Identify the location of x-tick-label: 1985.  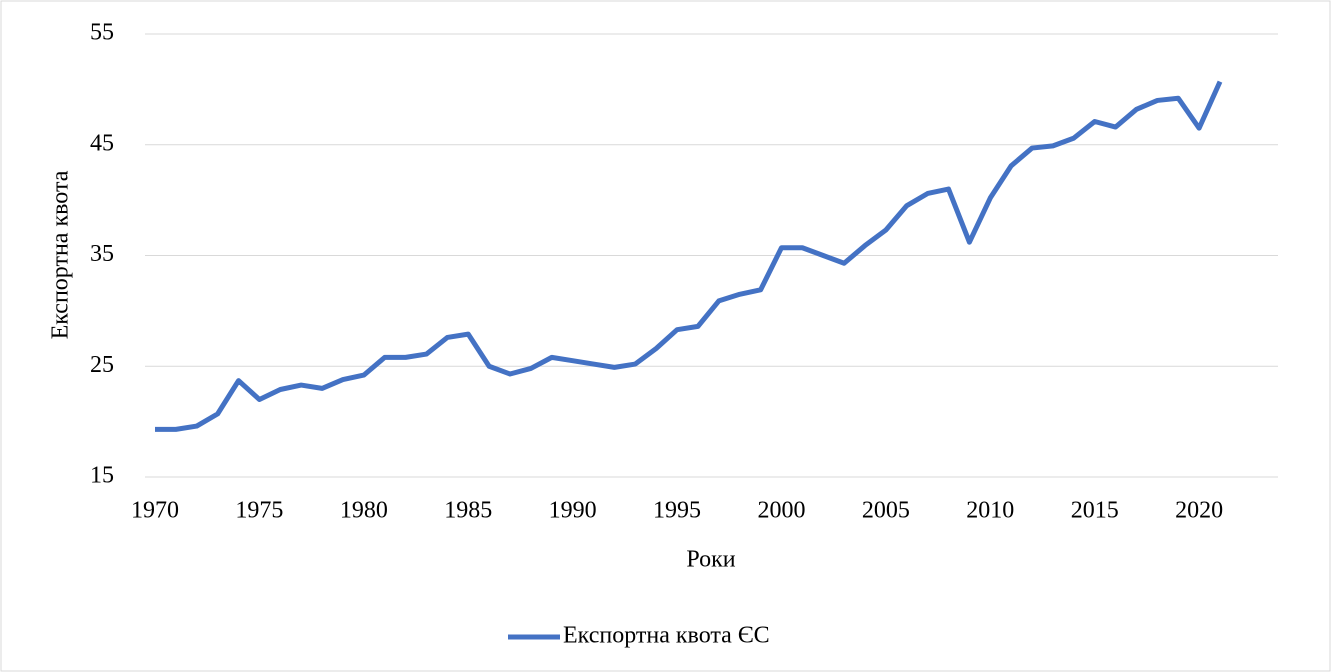
(468, 511).